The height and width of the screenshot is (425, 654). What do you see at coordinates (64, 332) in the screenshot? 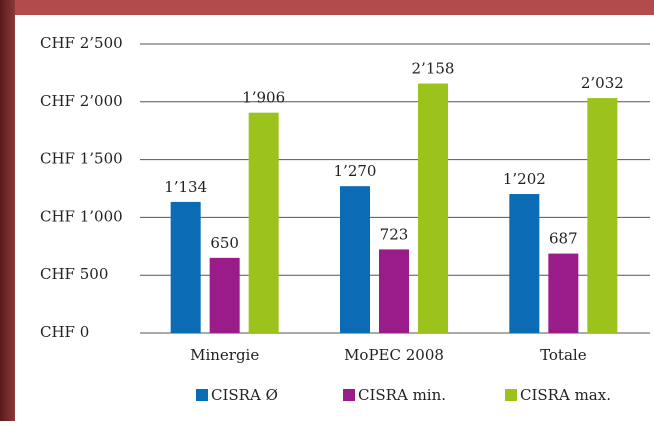
I see `y-tick-label: CHF 0` at bounding box center [64, 332].